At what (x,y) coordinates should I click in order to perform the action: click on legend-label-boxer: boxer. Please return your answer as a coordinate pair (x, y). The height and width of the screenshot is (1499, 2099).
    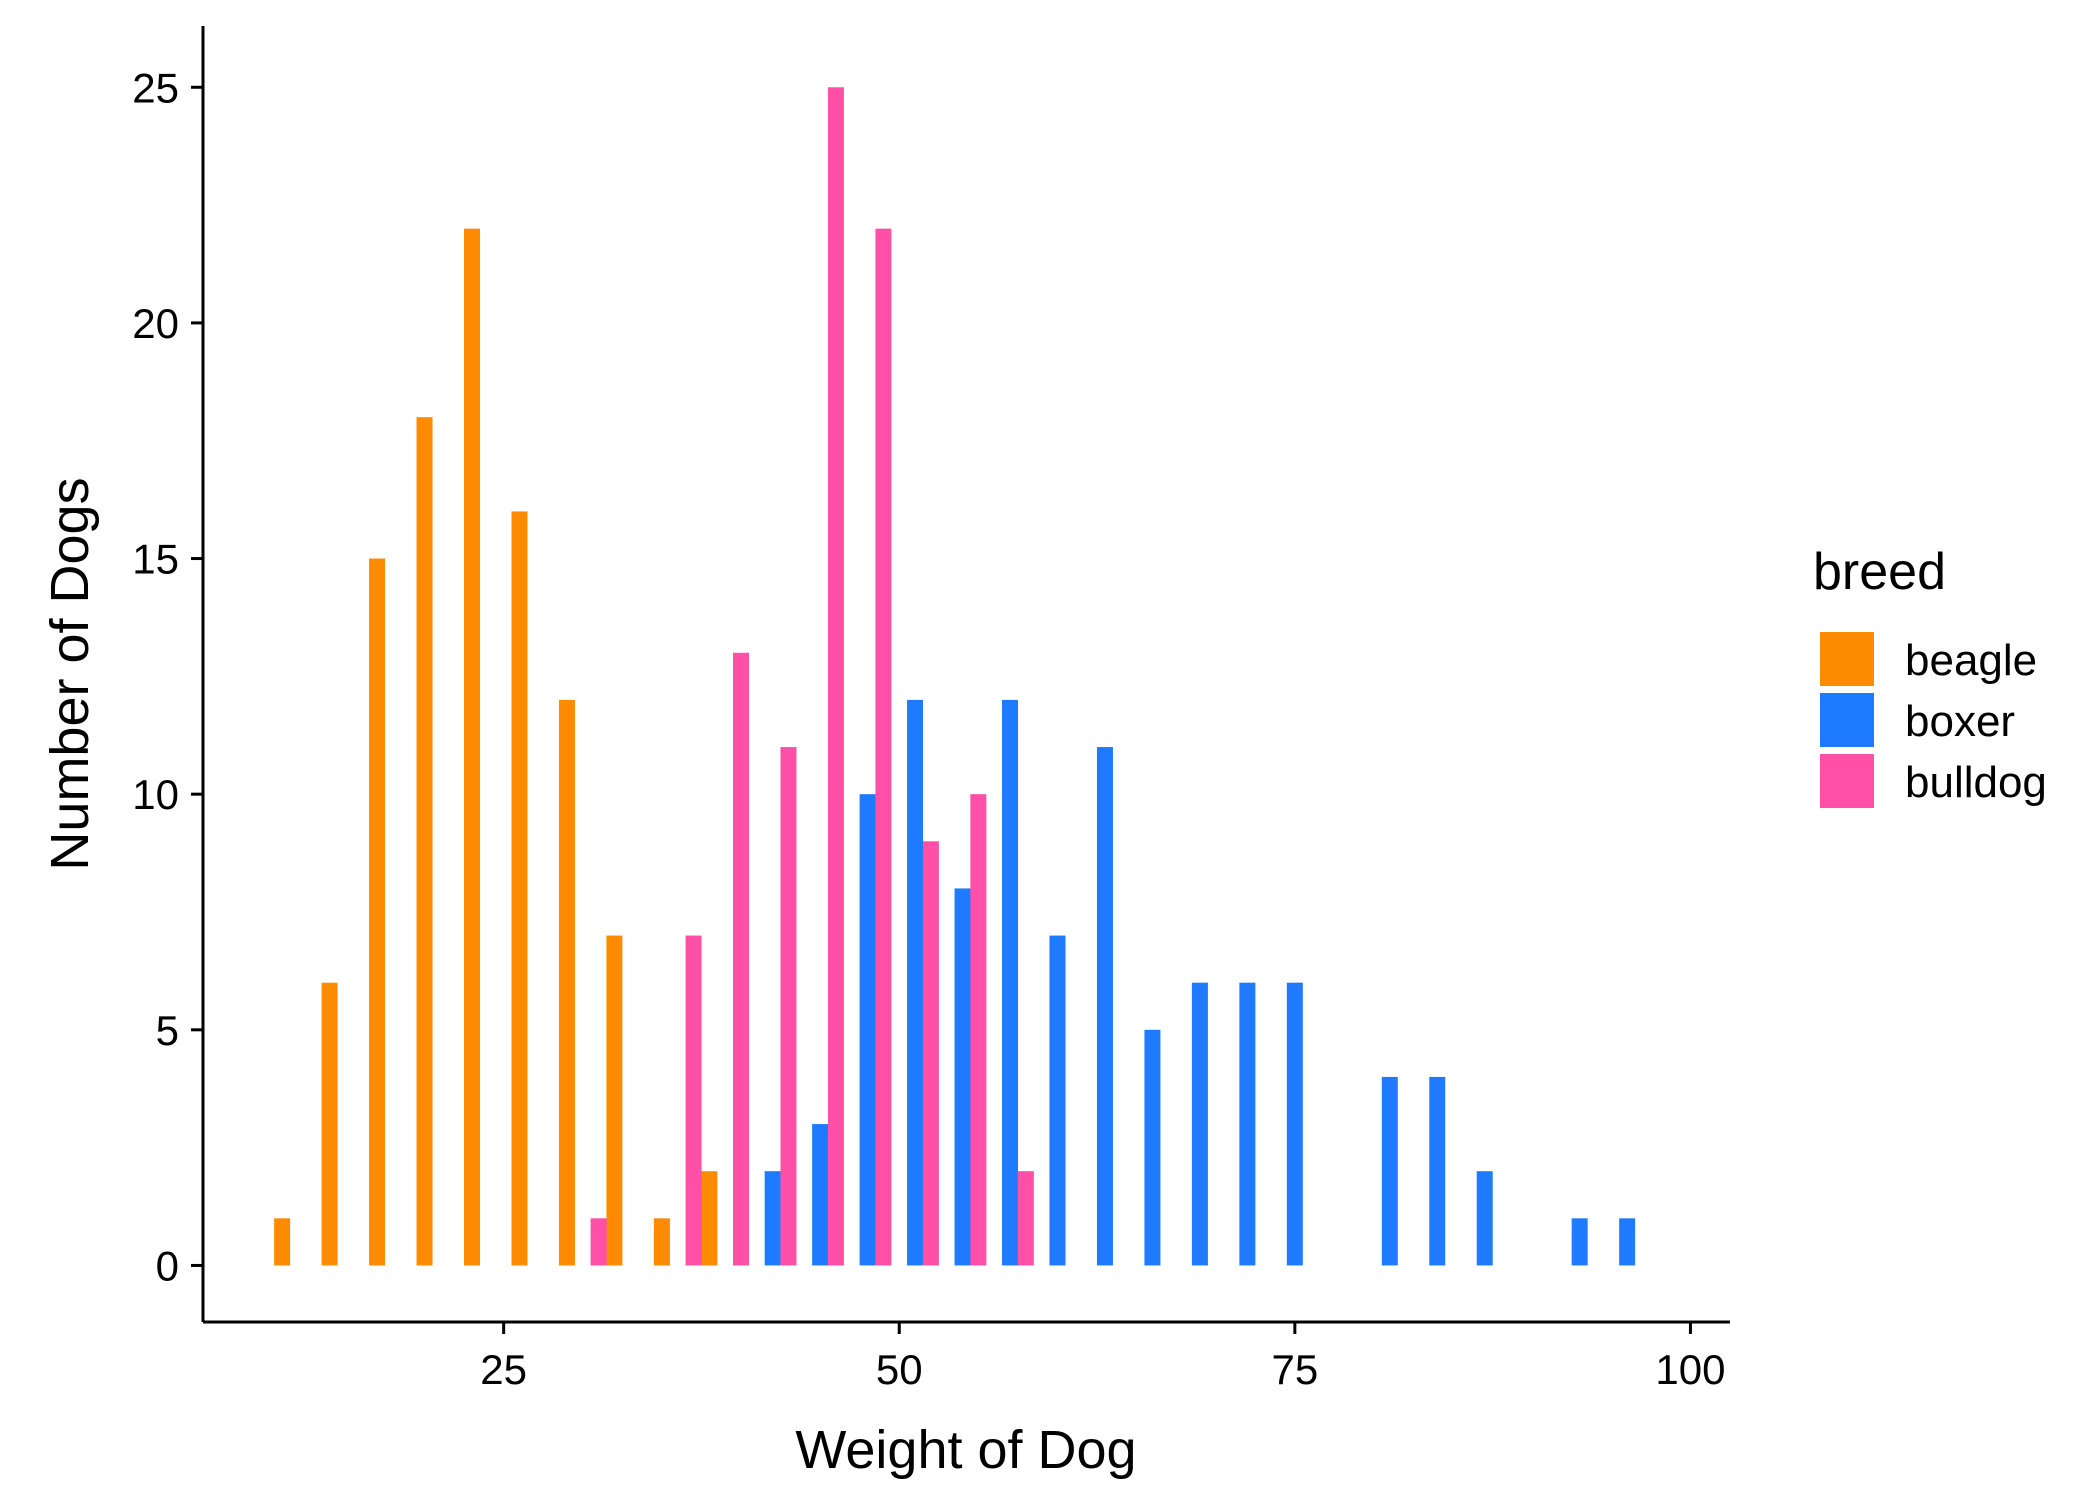
    Looking at the image, I should click on (1960, 721).